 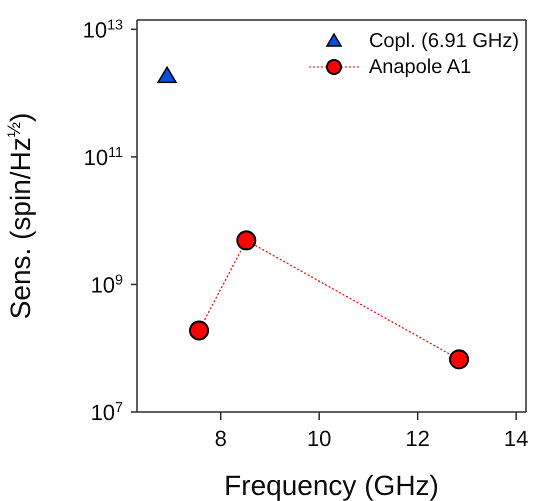 I want to click on y-tick-label: 10$^{7}$, so click(x=107, y=412).